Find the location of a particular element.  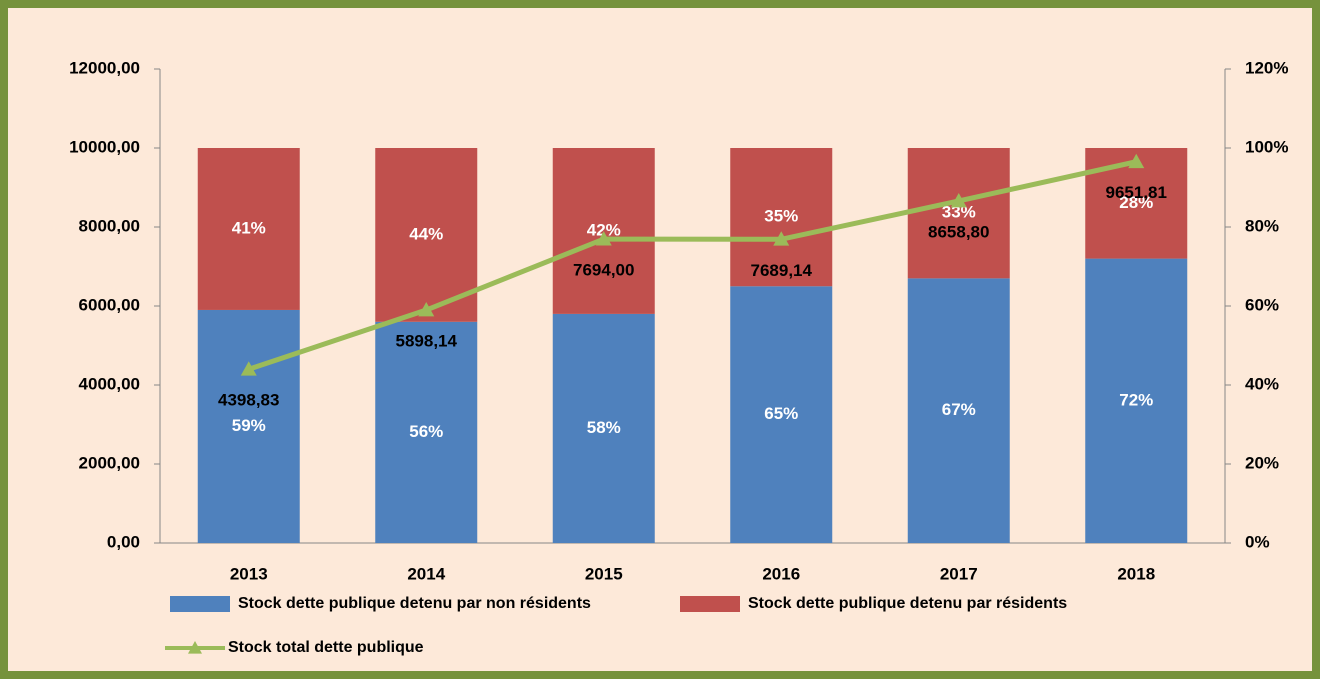

bar-value-label: 67% is located at coordinates (959, 409).